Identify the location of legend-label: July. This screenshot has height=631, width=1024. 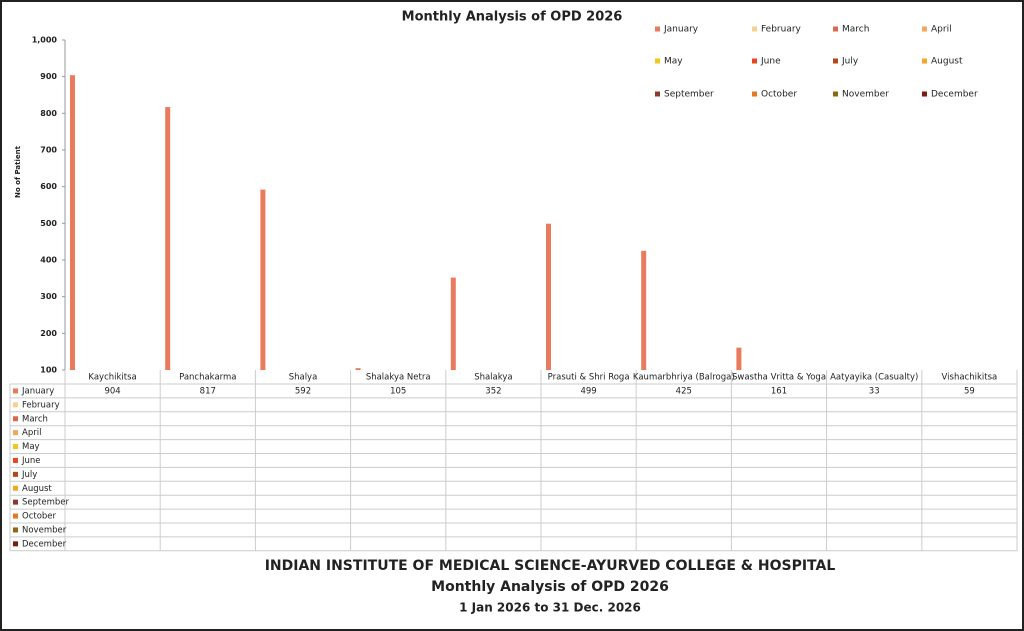
(850, 62).